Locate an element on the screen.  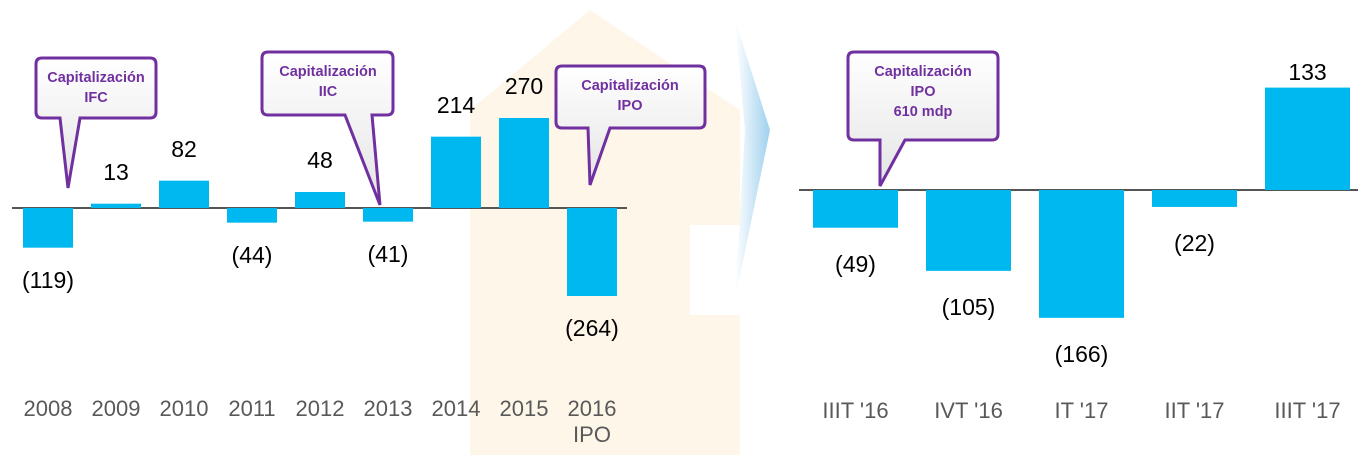
x-tick-label: 2010 is located at coordinates (184, 408).